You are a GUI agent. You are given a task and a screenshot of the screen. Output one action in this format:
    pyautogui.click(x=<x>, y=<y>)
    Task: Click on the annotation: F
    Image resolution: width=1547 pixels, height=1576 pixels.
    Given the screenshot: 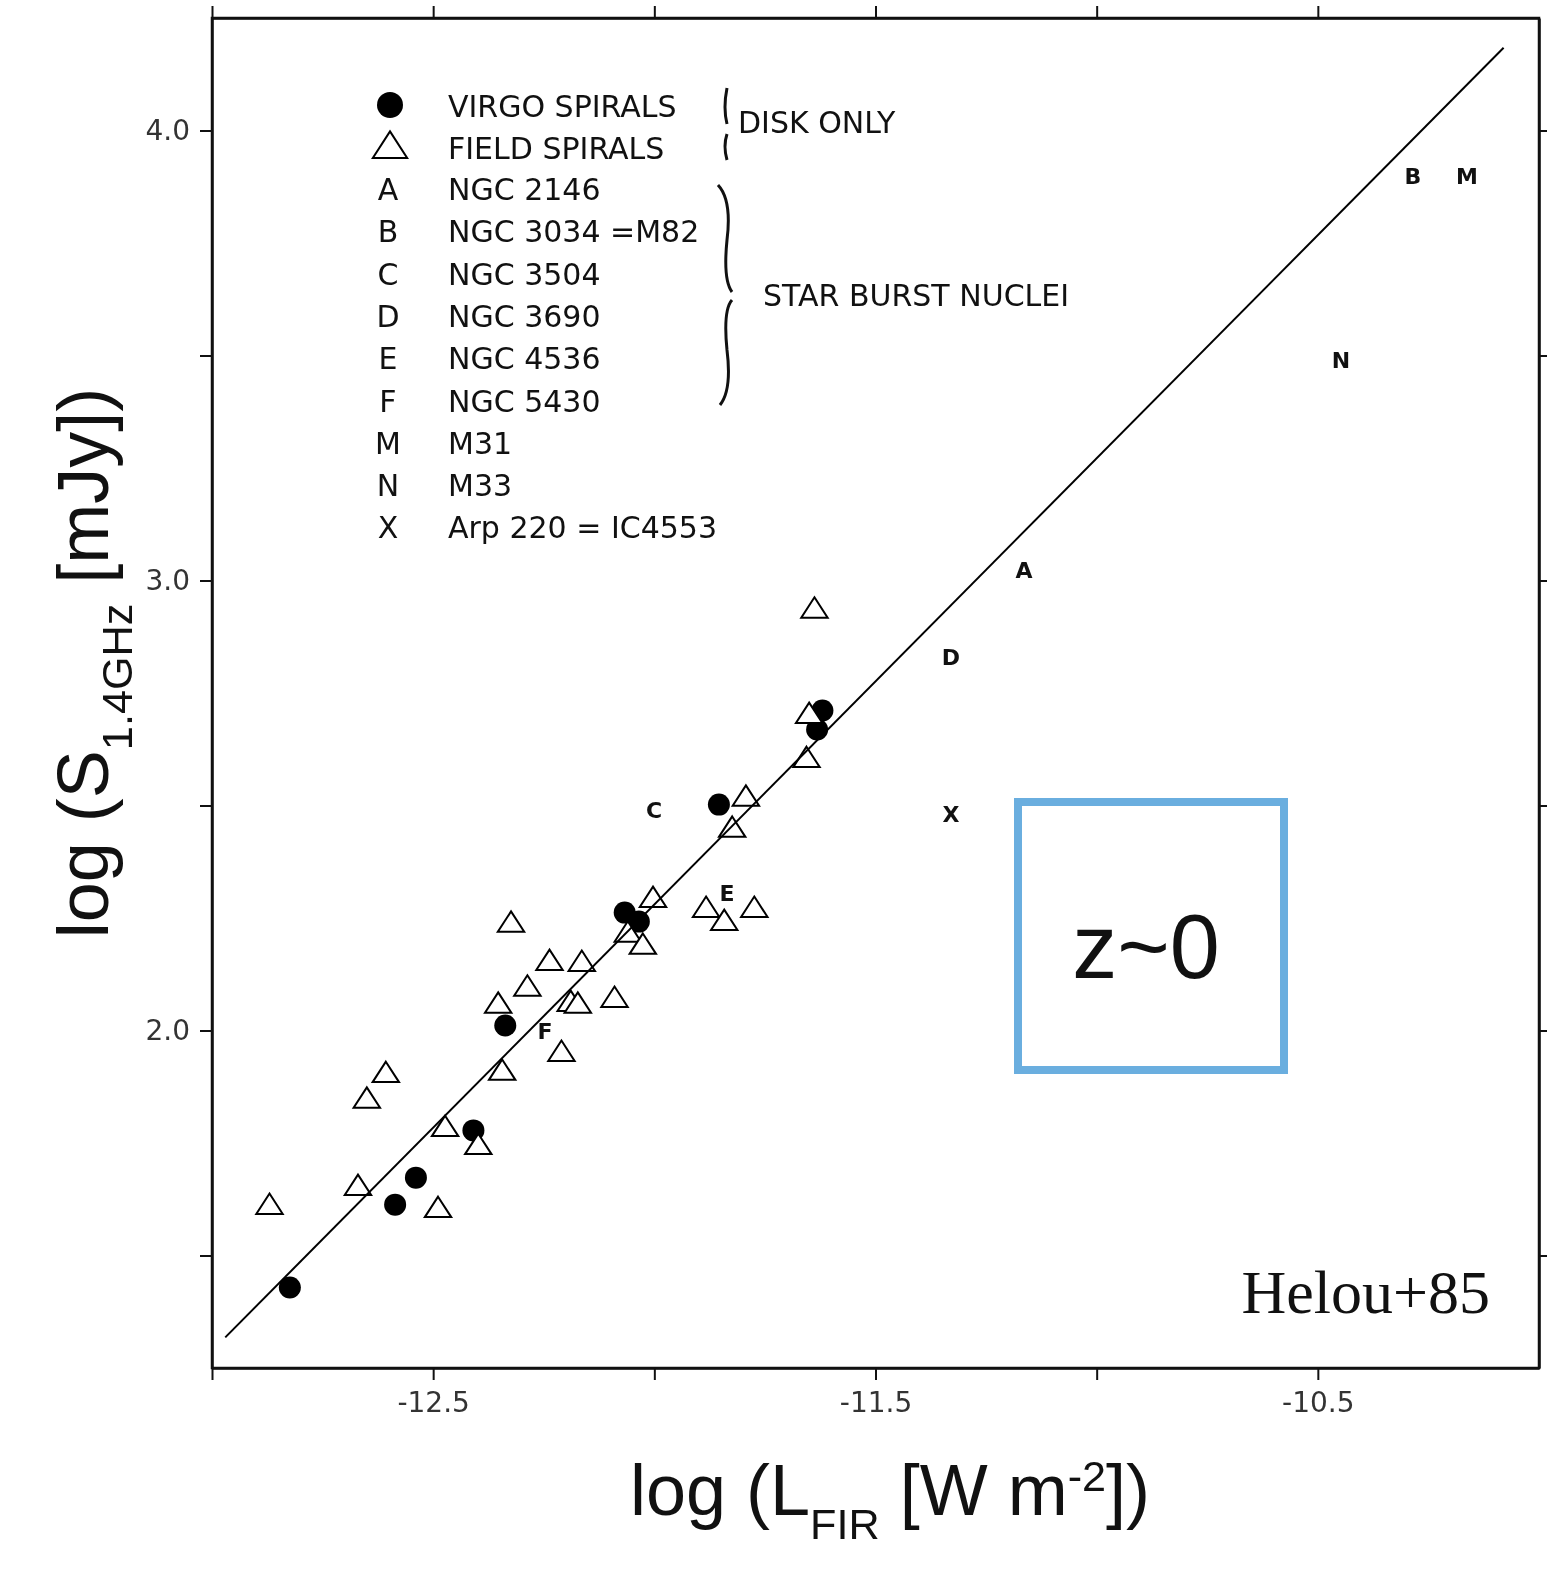 What is the action you would take?
    pyautogui.click(x=545, y=1031)
    